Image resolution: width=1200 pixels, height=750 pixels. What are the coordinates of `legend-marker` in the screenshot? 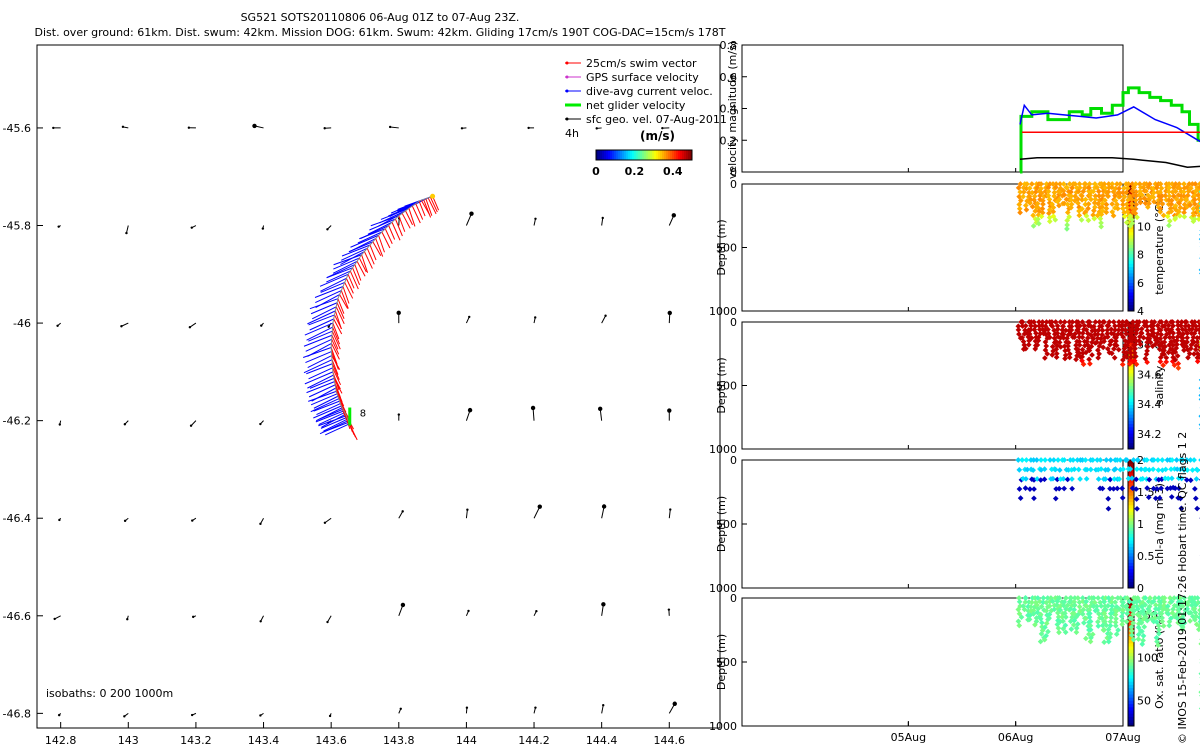 It's located at (567, 105).